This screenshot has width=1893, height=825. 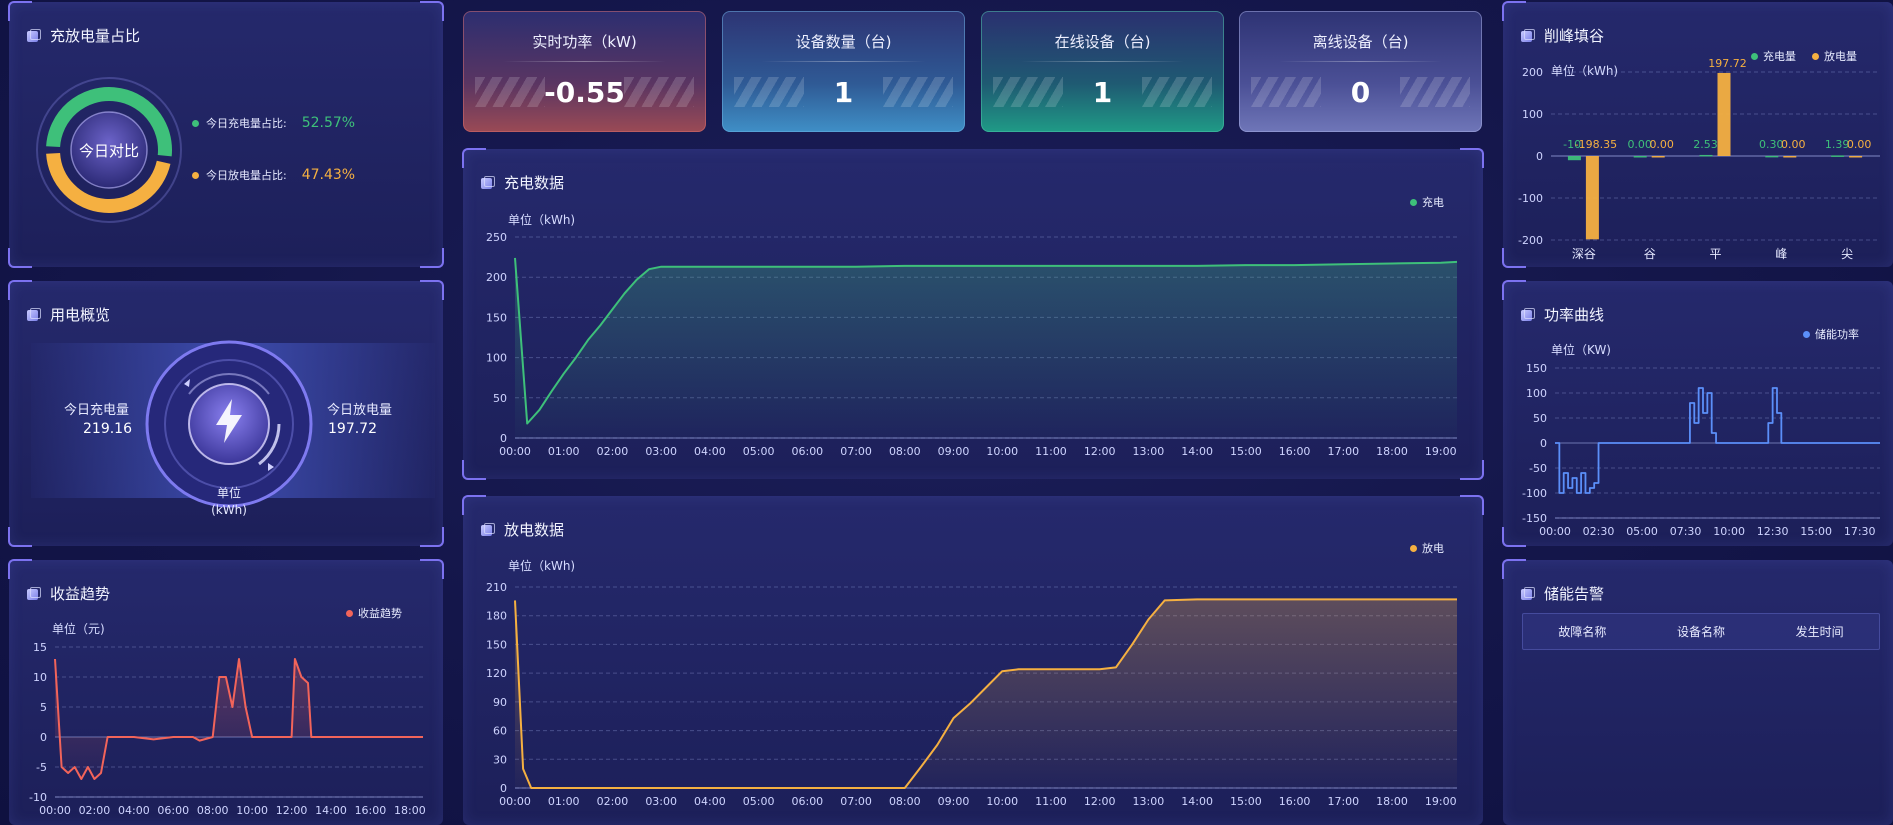 What do you see at coordinates (1562, 314) in the screenshot?
I see `panel-title: 功率曲线` at bounding box center [1562, 314].